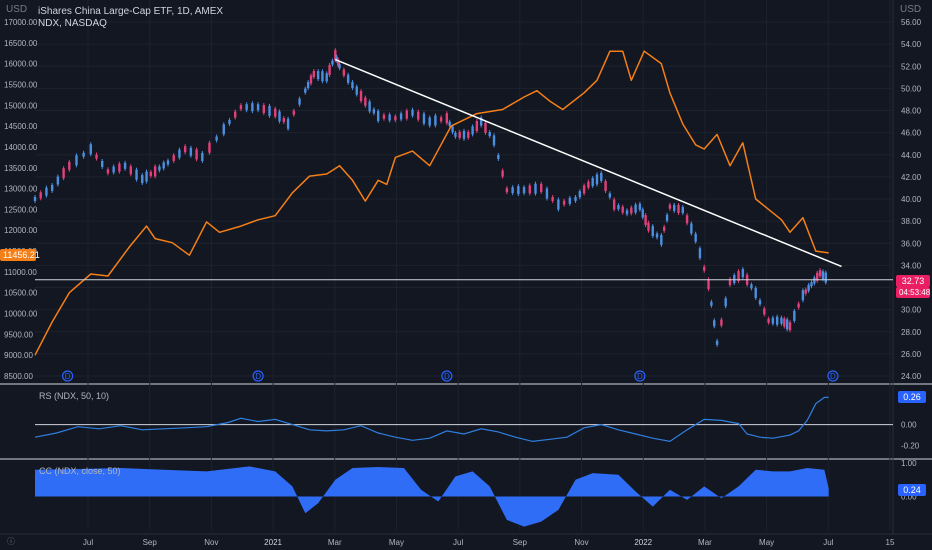 The image size is (932, 550). I want to click on right-tick-label: 54.00, so click(911, 44).